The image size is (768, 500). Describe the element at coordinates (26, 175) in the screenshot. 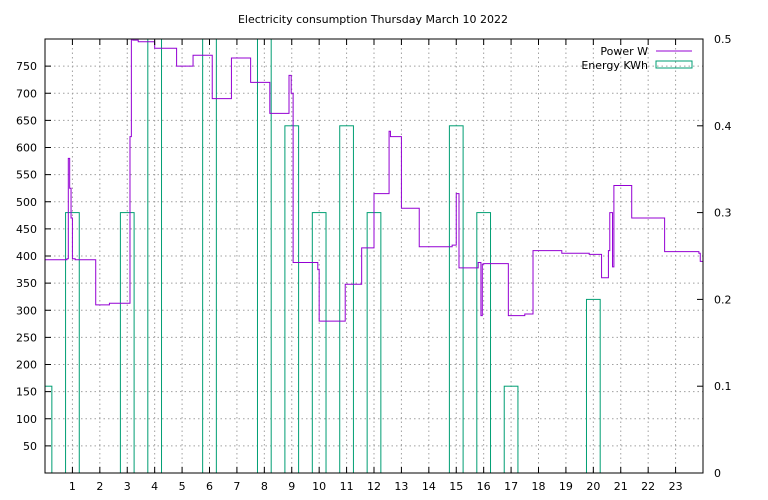

I see `y-tick-label-left: 550` at that location.